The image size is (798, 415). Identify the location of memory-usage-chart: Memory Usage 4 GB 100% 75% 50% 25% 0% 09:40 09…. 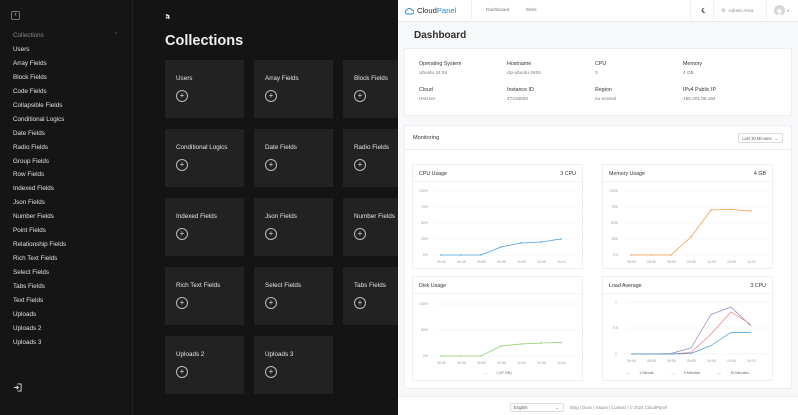
(687, 216).